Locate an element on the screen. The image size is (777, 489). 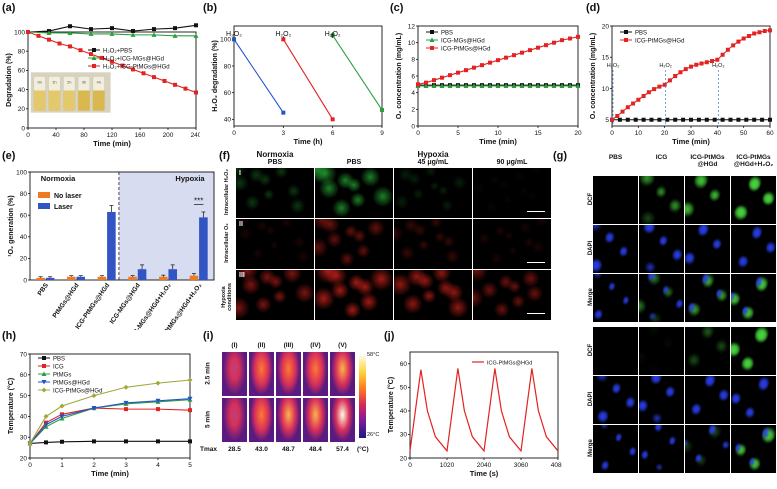
x-tick-label: 1 is located at coordinates (62, 465).